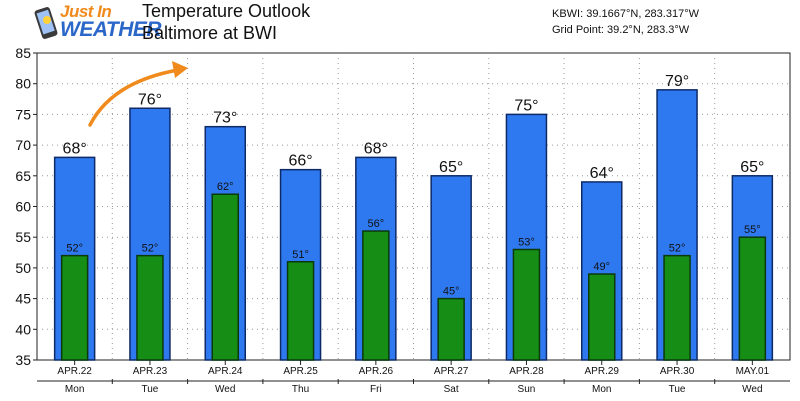  Describe the element at coordinates (46, 23) in the screenshot. I see `phone-logo-icon` at that location.